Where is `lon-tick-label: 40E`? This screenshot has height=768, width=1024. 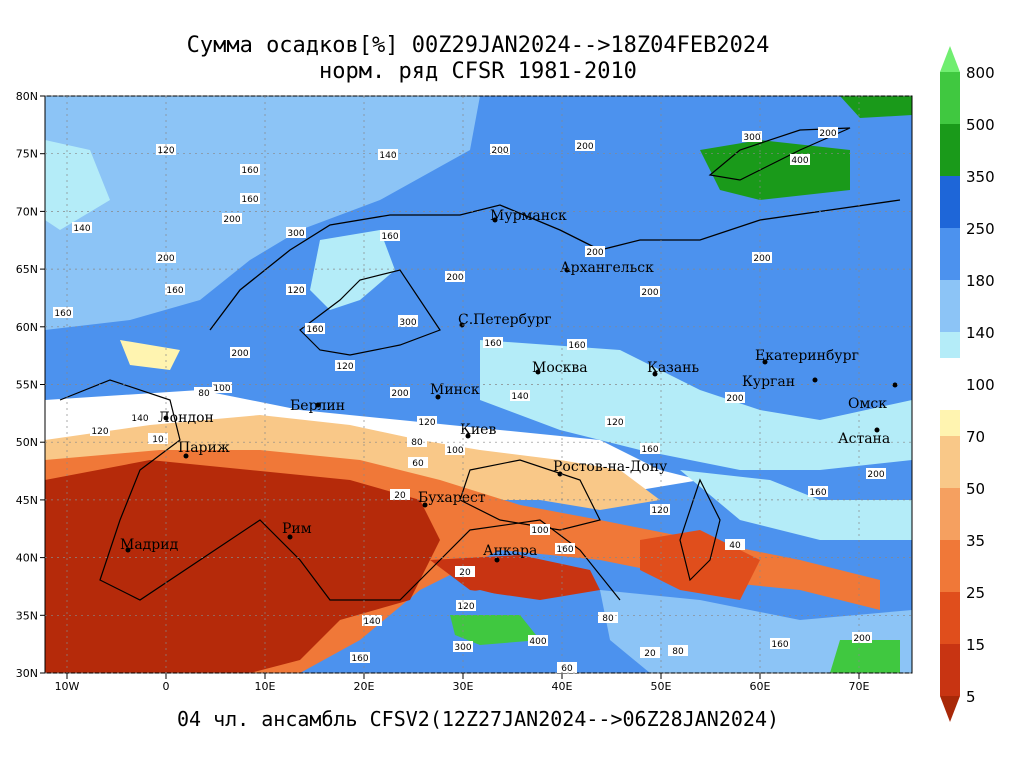 lon-tick-label: 40E is located at coordinates (562, 686).